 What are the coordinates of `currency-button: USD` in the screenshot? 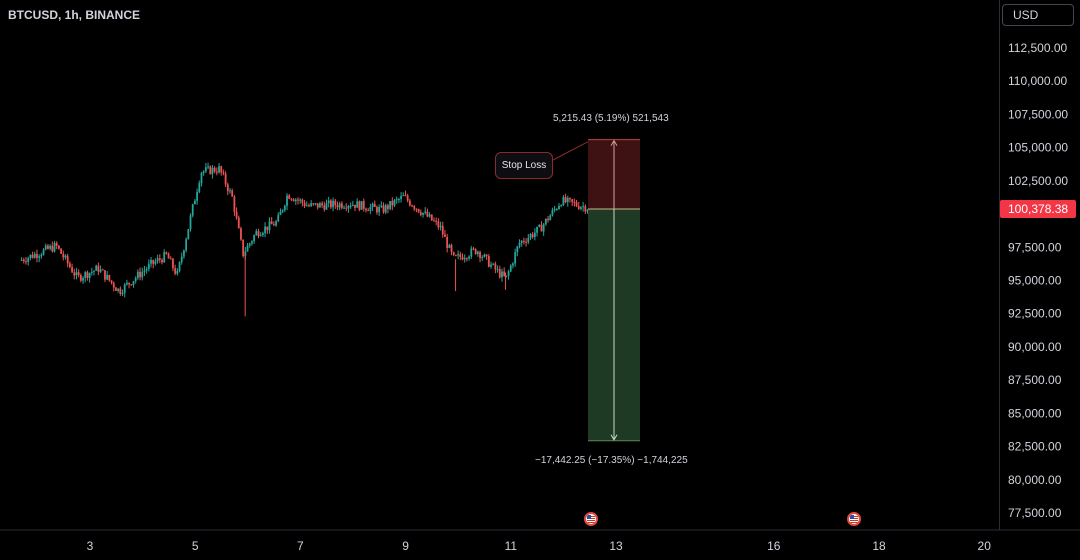 It's located at (1038, 15).